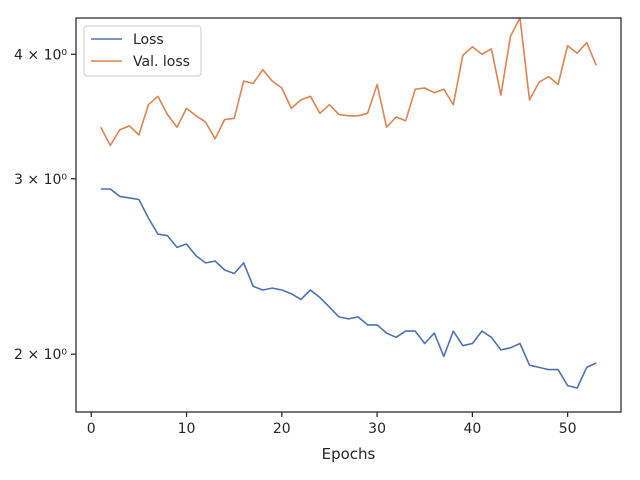  I want to click on legend: Loss Val. loss, so click(142, 51).